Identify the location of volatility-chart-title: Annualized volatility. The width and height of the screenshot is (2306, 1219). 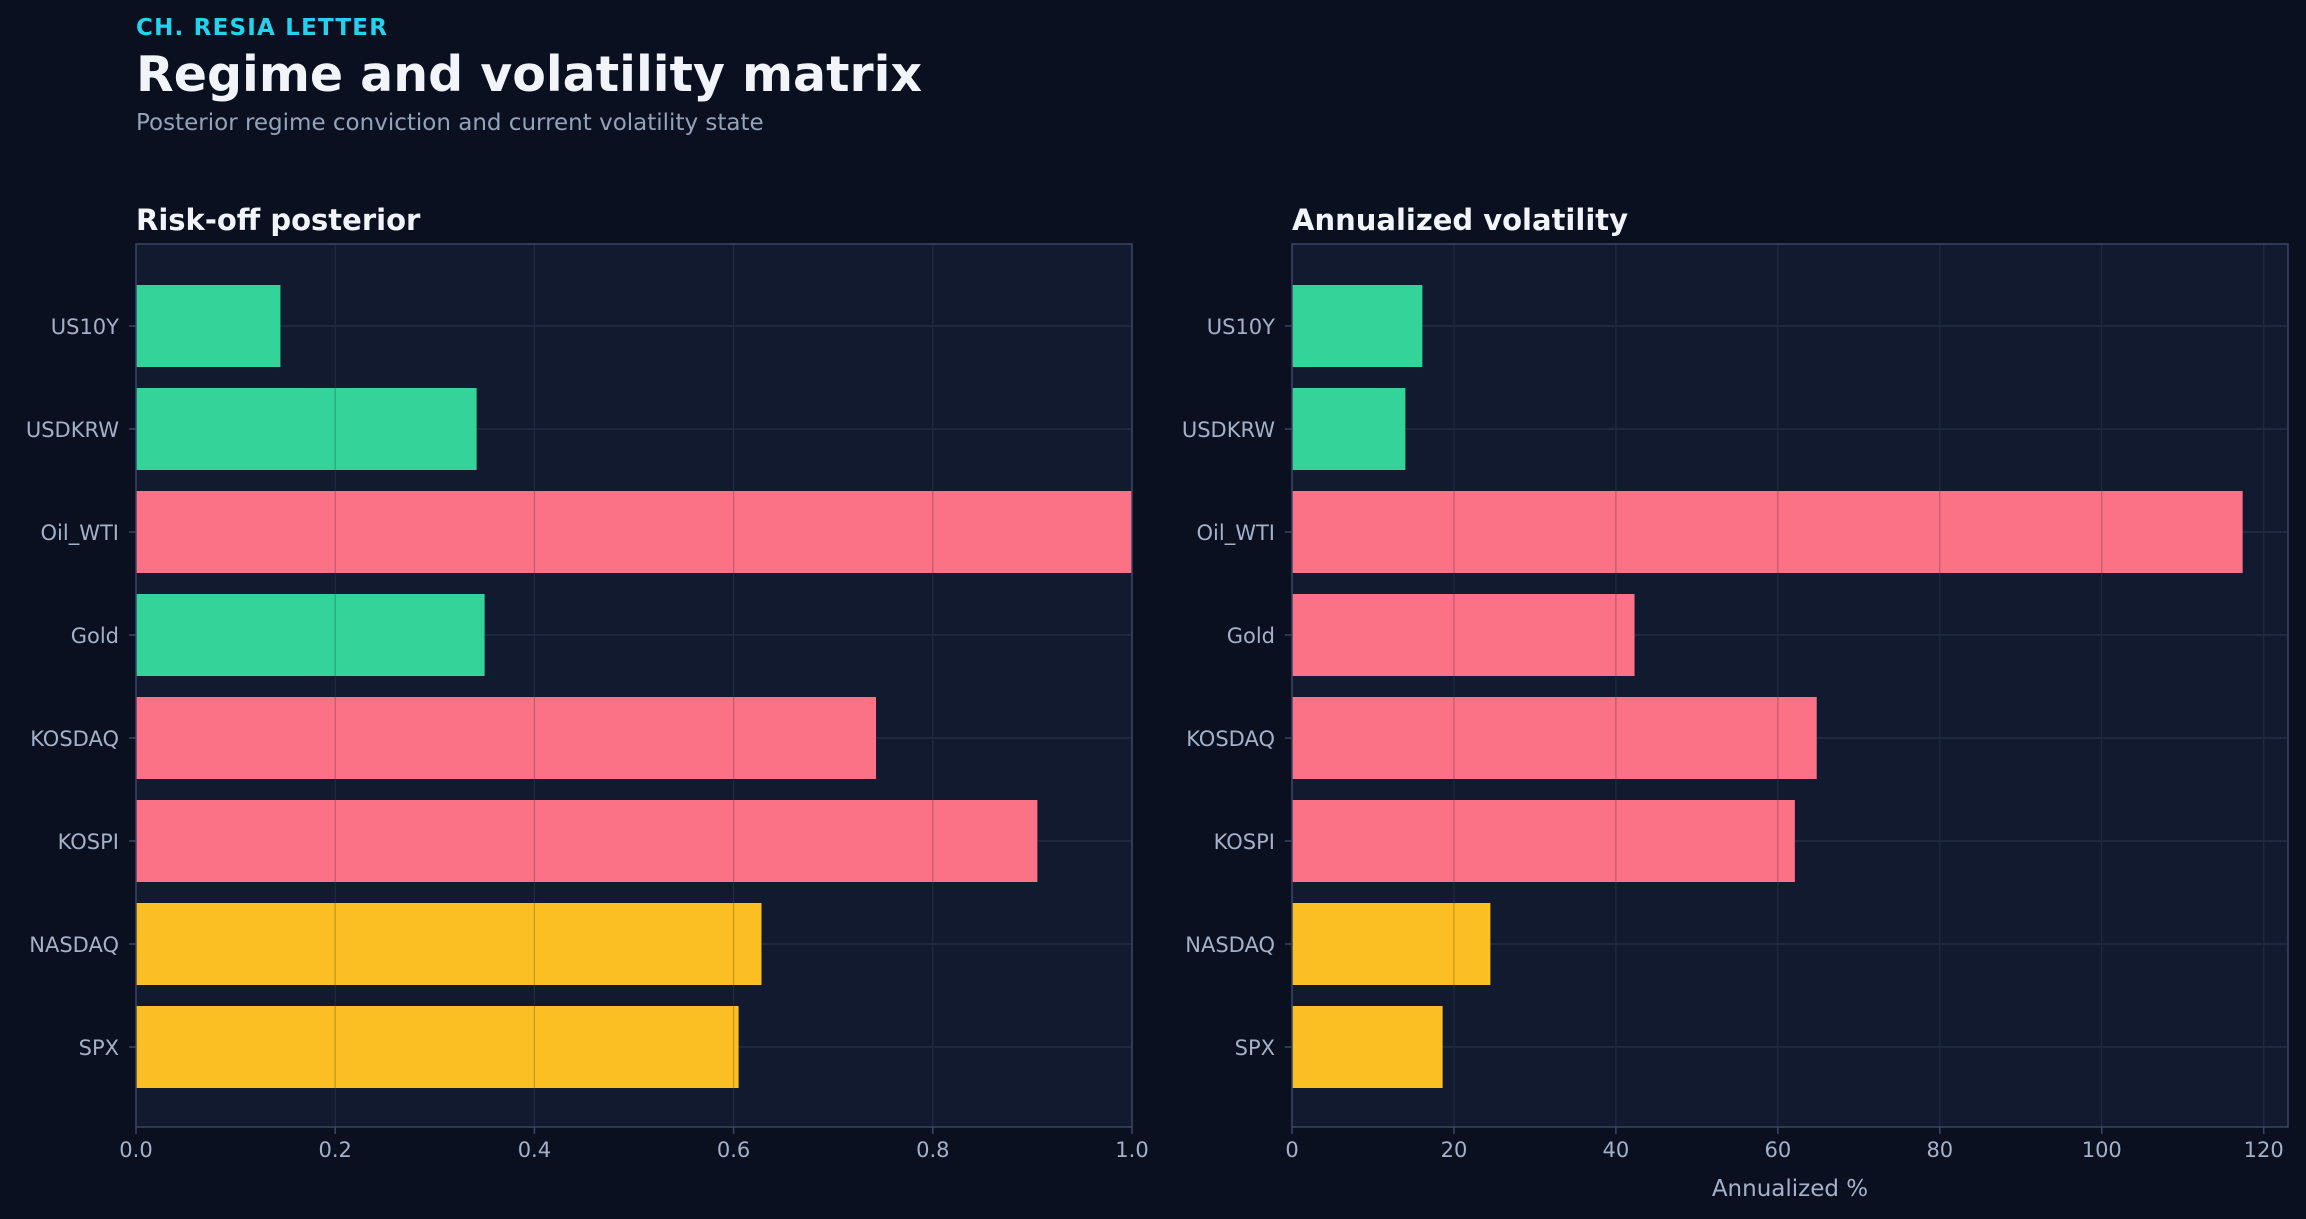
(1460, 220).